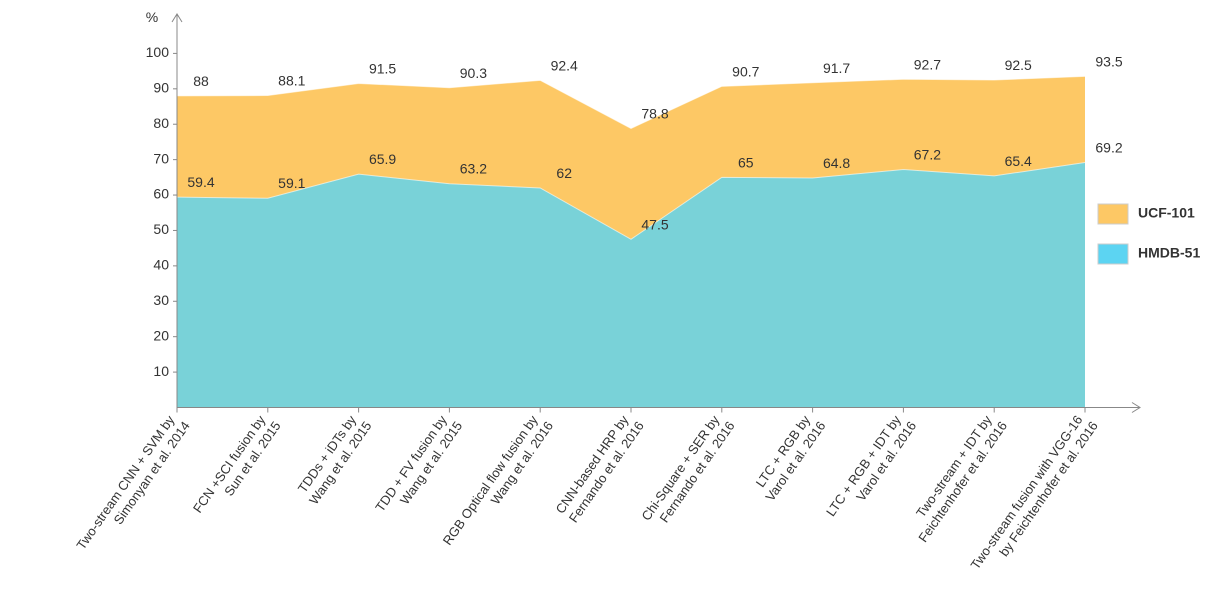 The width and height of the screenshot is (1208, 606). Describe the element at coordinates (745, 71) in the screenshot. I see `value-label: 90.7` at that location.